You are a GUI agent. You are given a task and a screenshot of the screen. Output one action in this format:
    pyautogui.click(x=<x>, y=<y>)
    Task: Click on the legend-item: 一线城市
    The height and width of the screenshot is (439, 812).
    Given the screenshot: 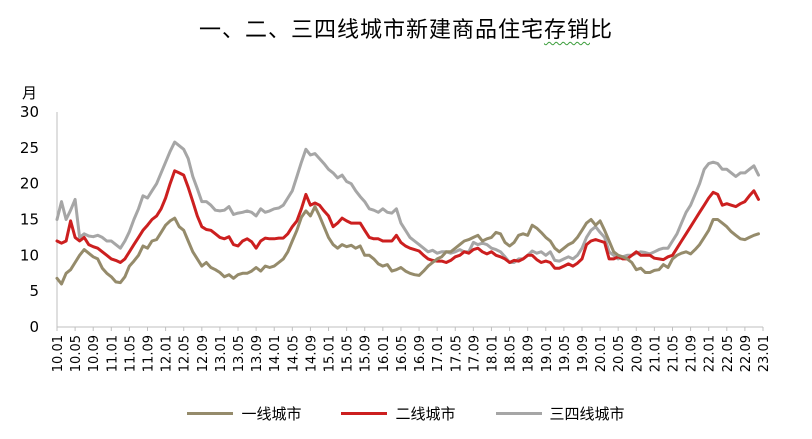 What is the action you would take?
    pyautogui.click(x=244, y=413)
    